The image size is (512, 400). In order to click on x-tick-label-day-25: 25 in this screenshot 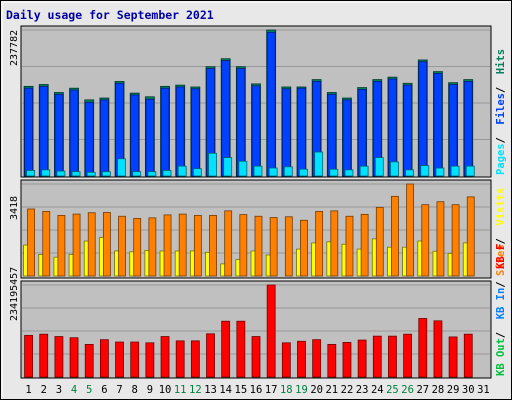, I will do `click(392, 390)`.